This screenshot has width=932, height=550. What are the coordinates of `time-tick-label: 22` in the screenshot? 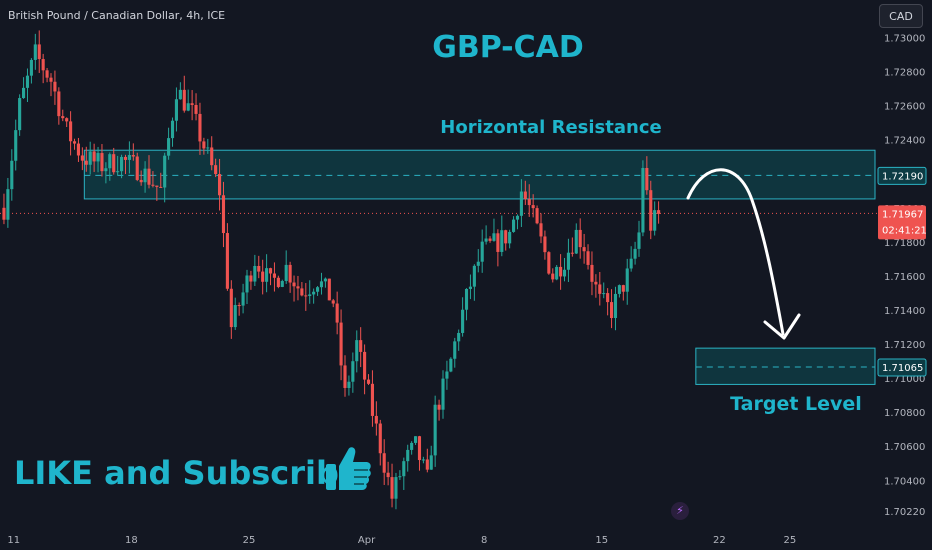 It's located at (719, 540).